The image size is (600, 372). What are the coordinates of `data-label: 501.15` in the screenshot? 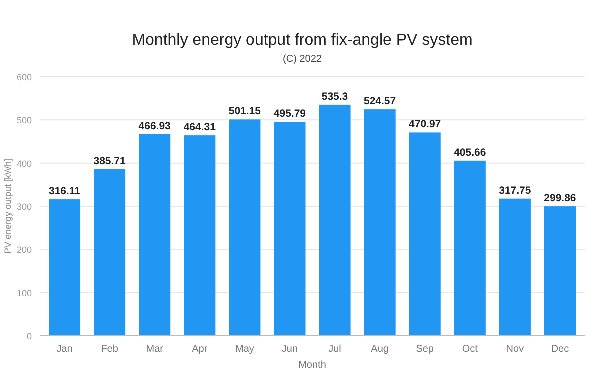 It's located at (245, 112).